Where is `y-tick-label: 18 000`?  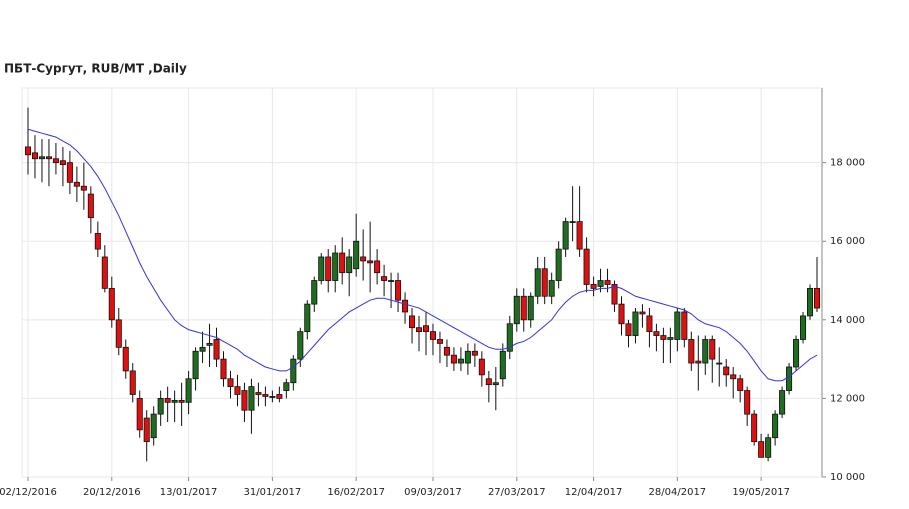 y-tick-label: 18 000 is located at coordinates (847, 163).